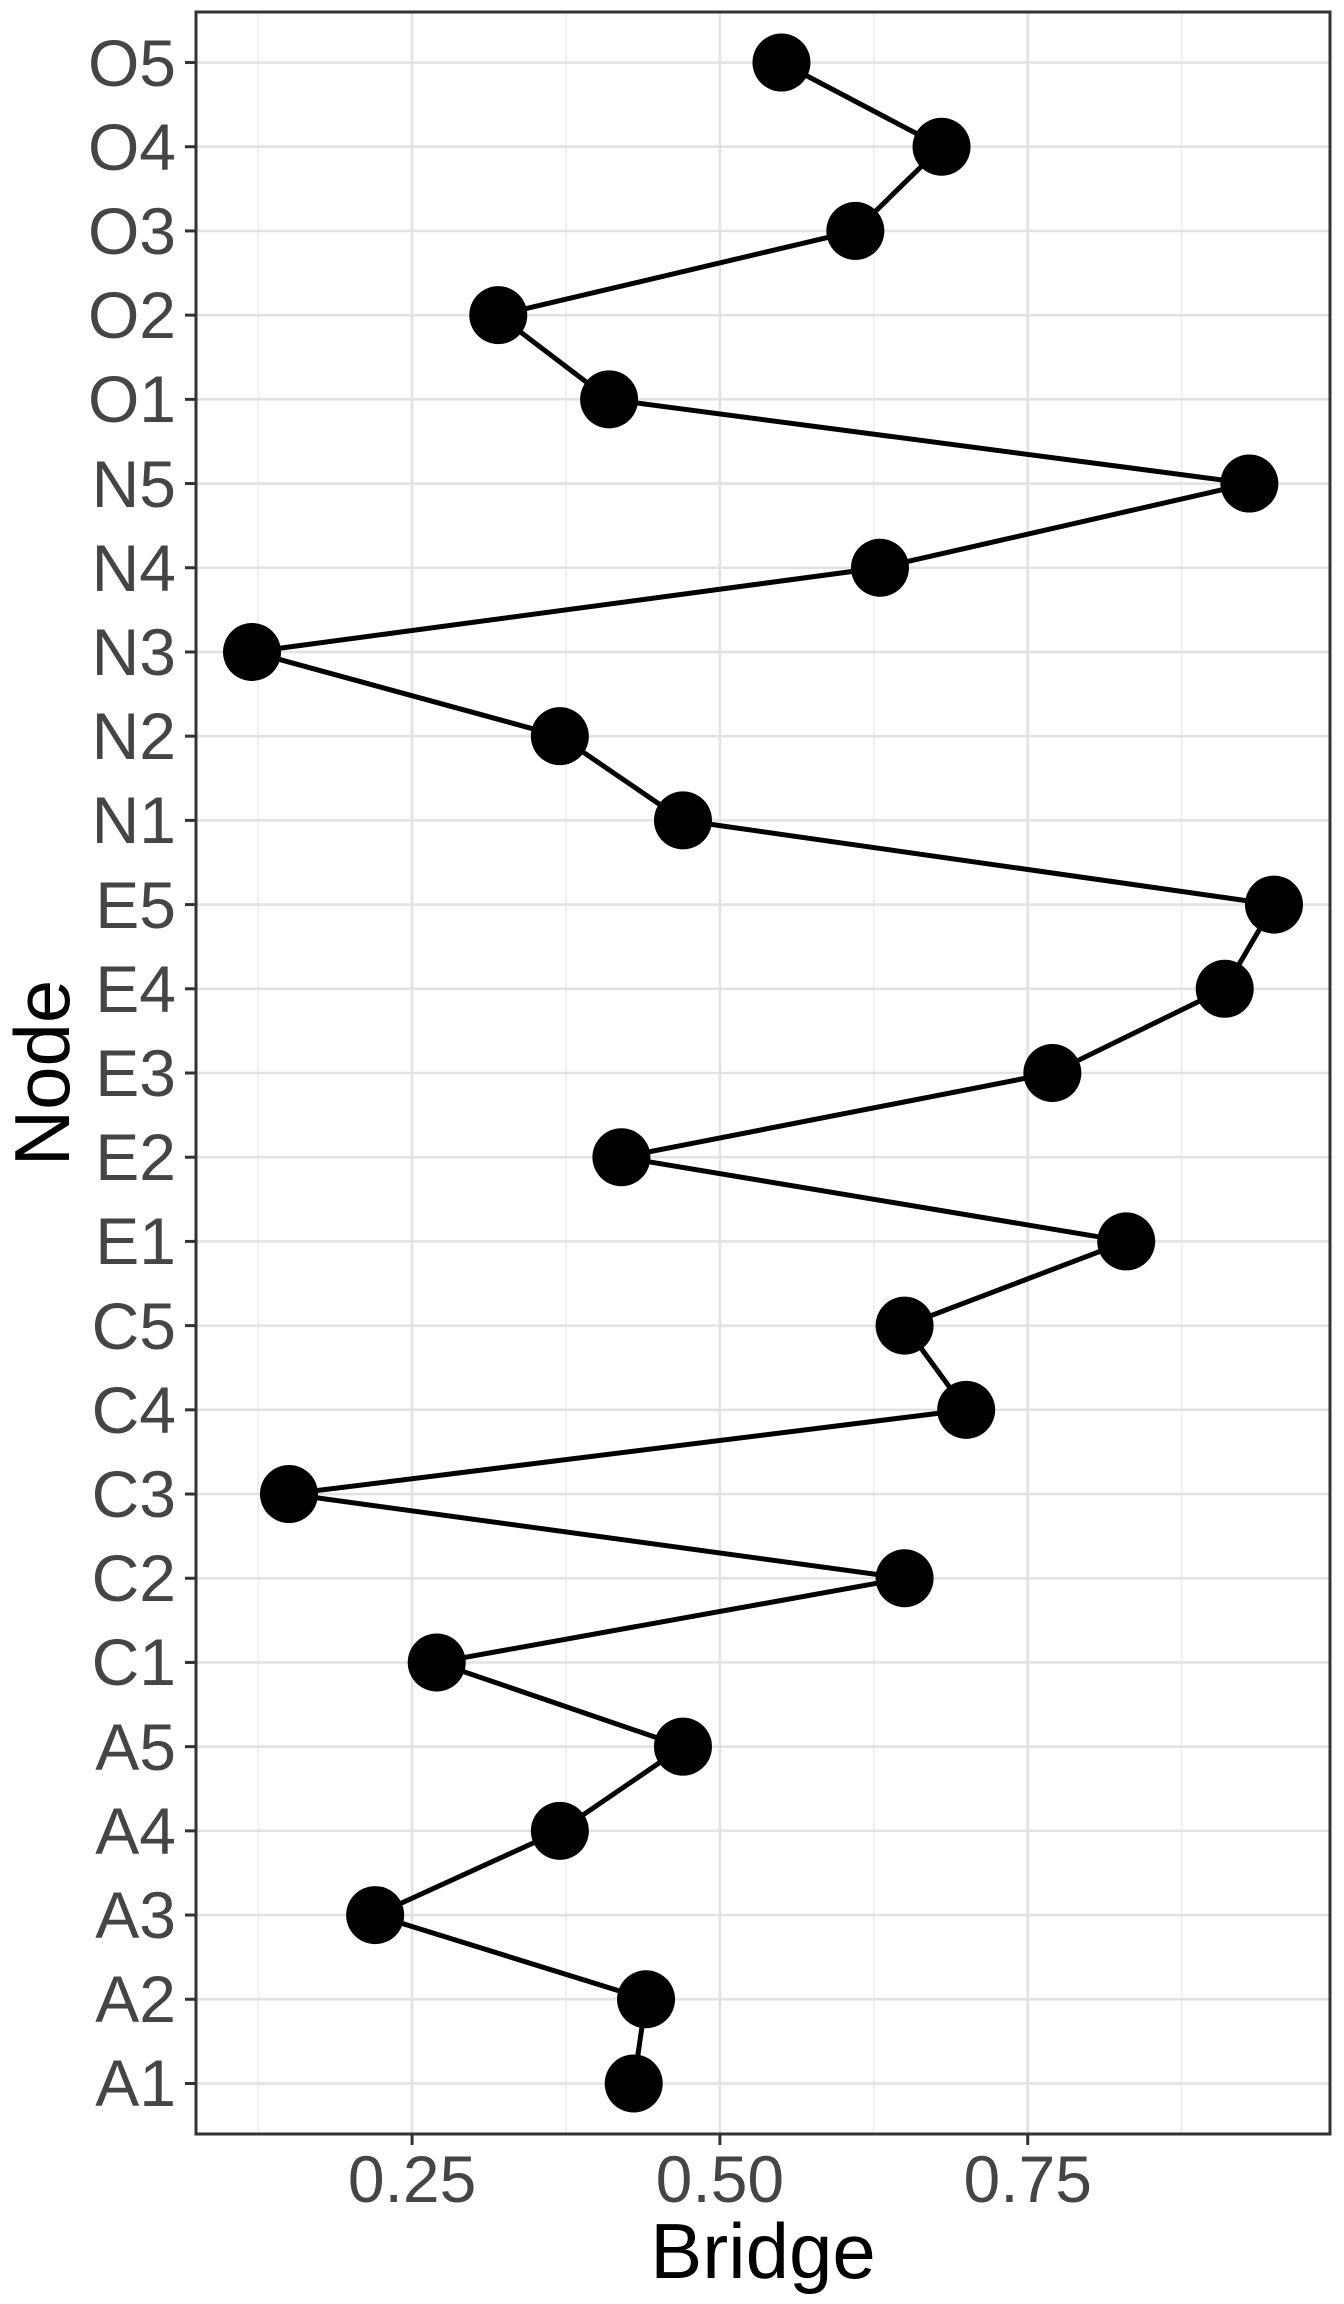 The height and width of the screenshot is (2304, 1344). What do you see at coordinates (133, 736) in the screenshot?
I see `y-tick-label-N2: N2` at bounding box center [133, 736].